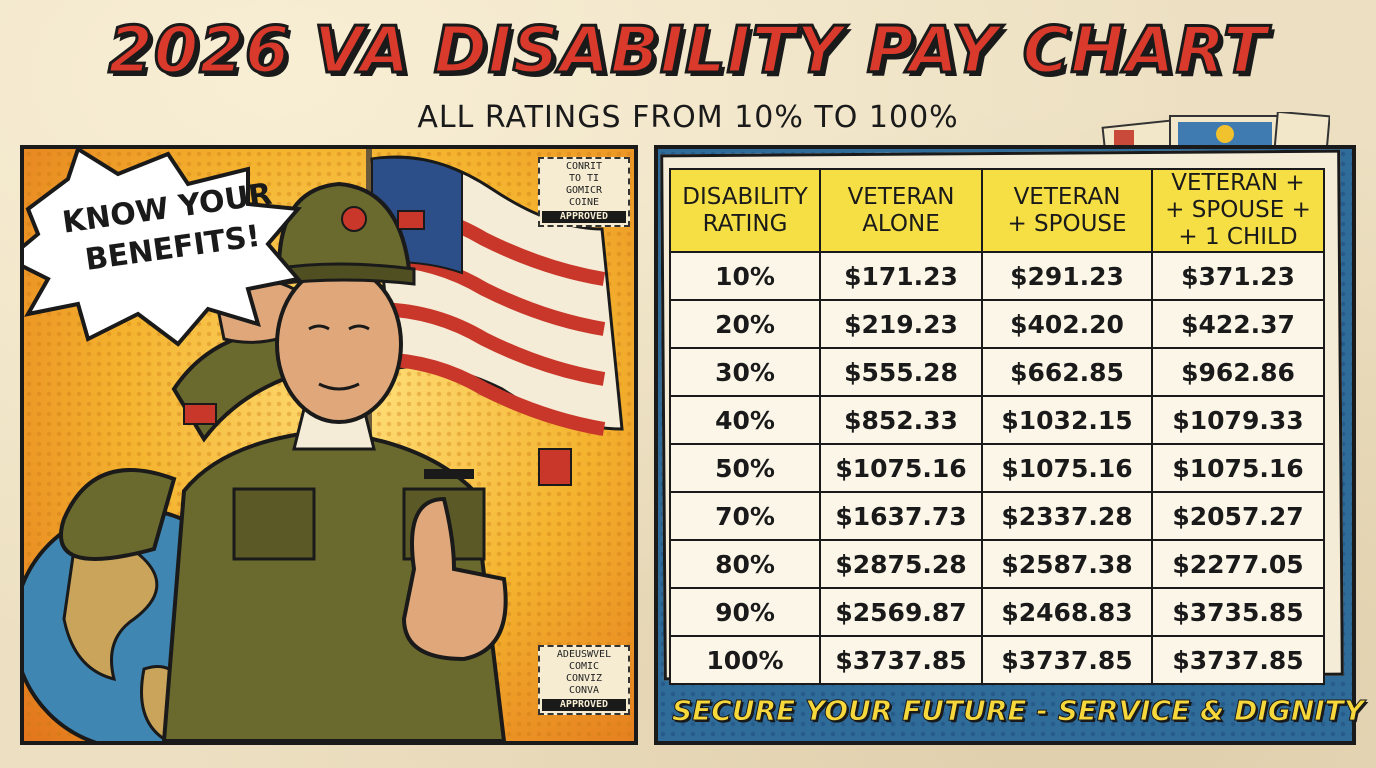 This screenshot has height=768, width=1376. I want to click on footer-banner: SECURE YOUR FUTURE - SERVICE & DIGNITY, so click(1018, 711).